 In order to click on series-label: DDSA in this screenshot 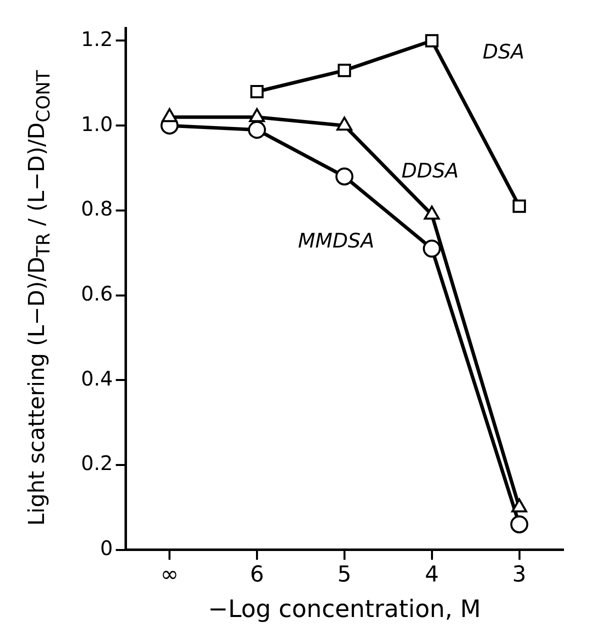, I will do `click(430, 170)`.